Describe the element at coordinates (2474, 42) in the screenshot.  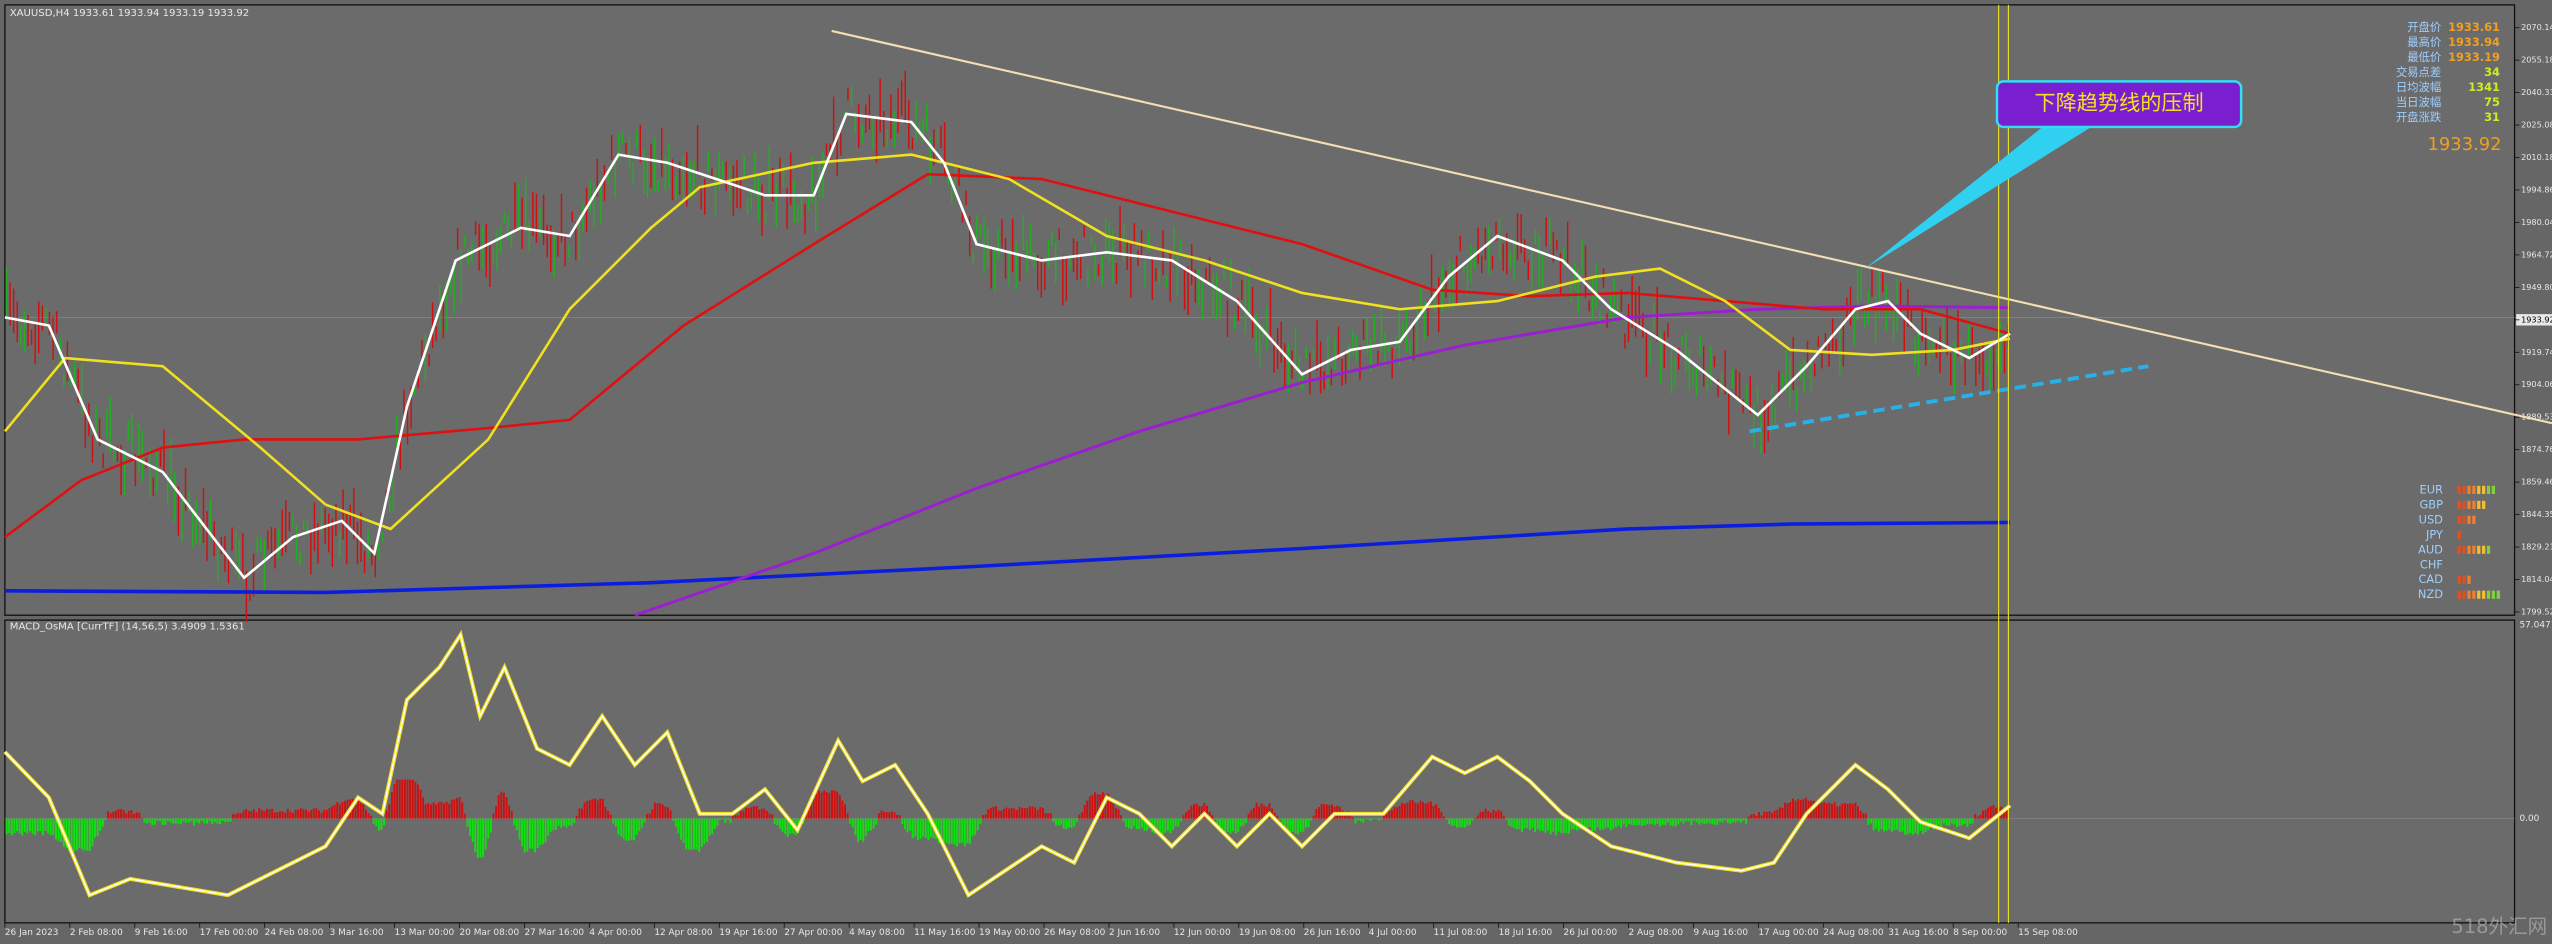
I see `info-value: 1933.94` at that location.